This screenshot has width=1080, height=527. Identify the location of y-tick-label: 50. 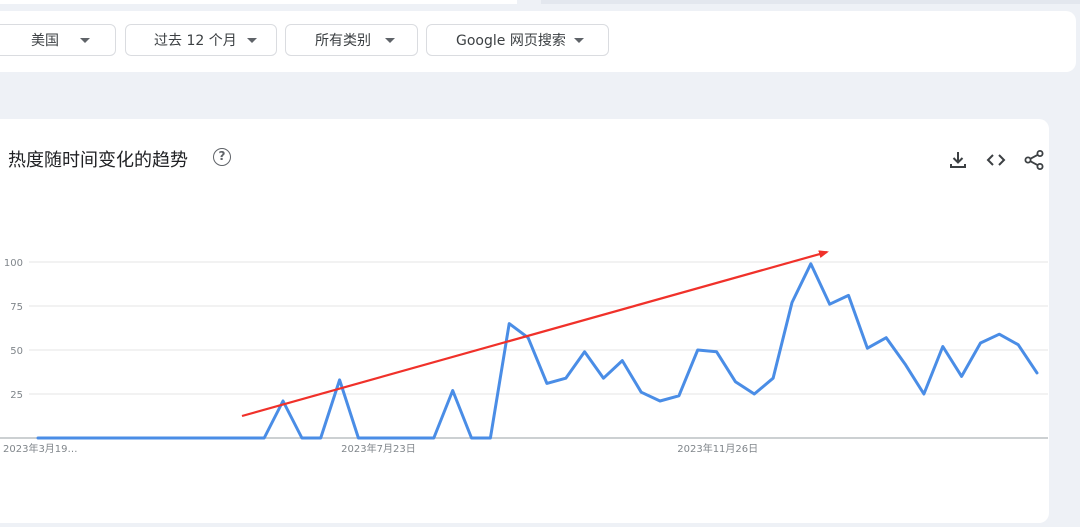
(16, 351).